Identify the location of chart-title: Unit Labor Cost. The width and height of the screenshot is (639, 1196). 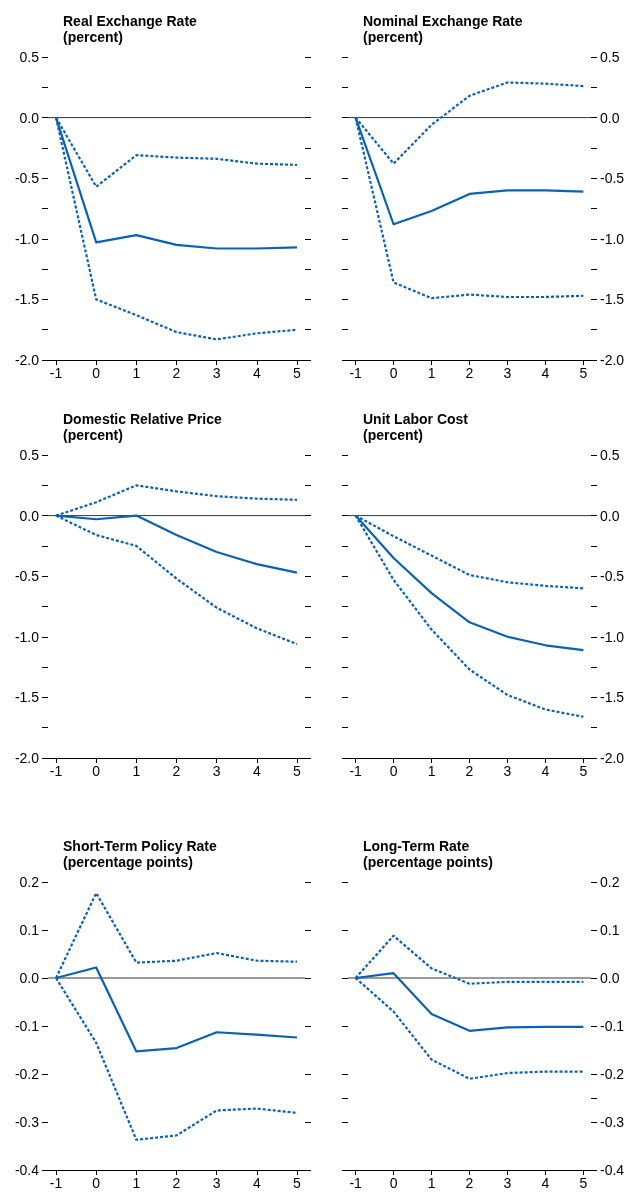
(416, 419).